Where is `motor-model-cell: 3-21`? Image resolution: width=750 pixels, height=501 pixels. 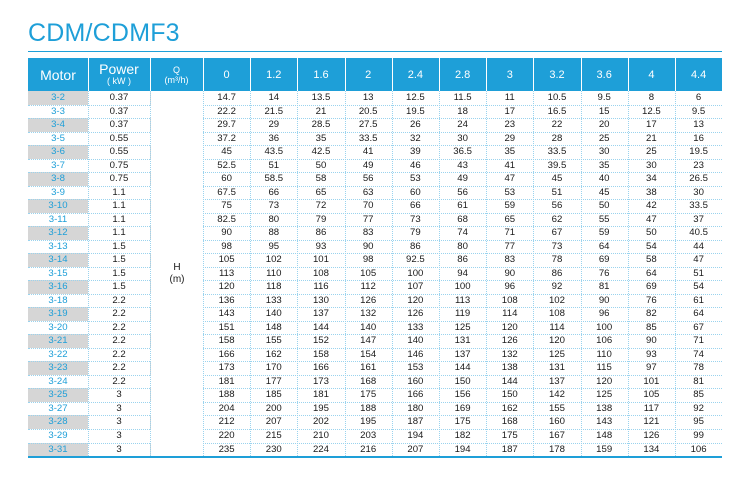
motor-model-cell: 3-21 is located at coordinates (58, 341).